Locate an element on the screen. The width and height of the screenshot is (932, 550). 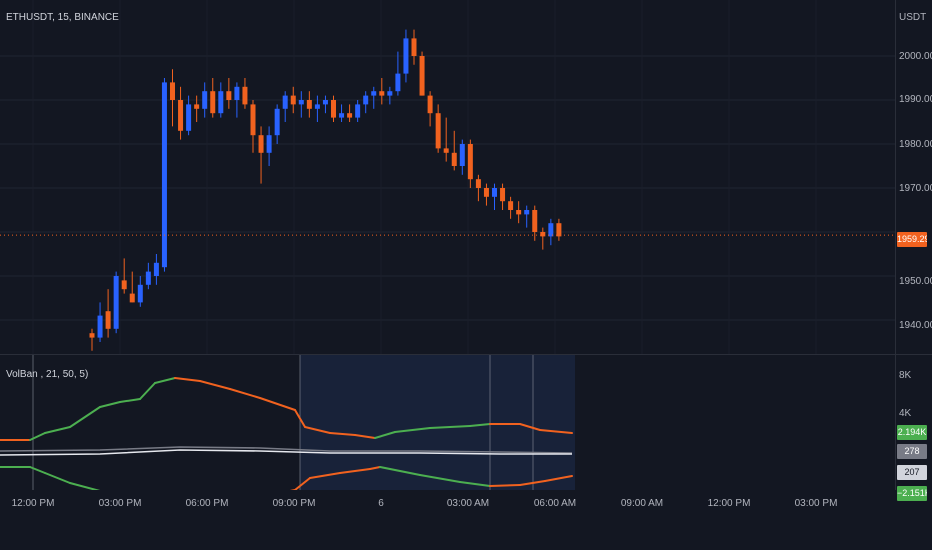
indicator-axis-tick: 8K is located at coordinates (905, 375).